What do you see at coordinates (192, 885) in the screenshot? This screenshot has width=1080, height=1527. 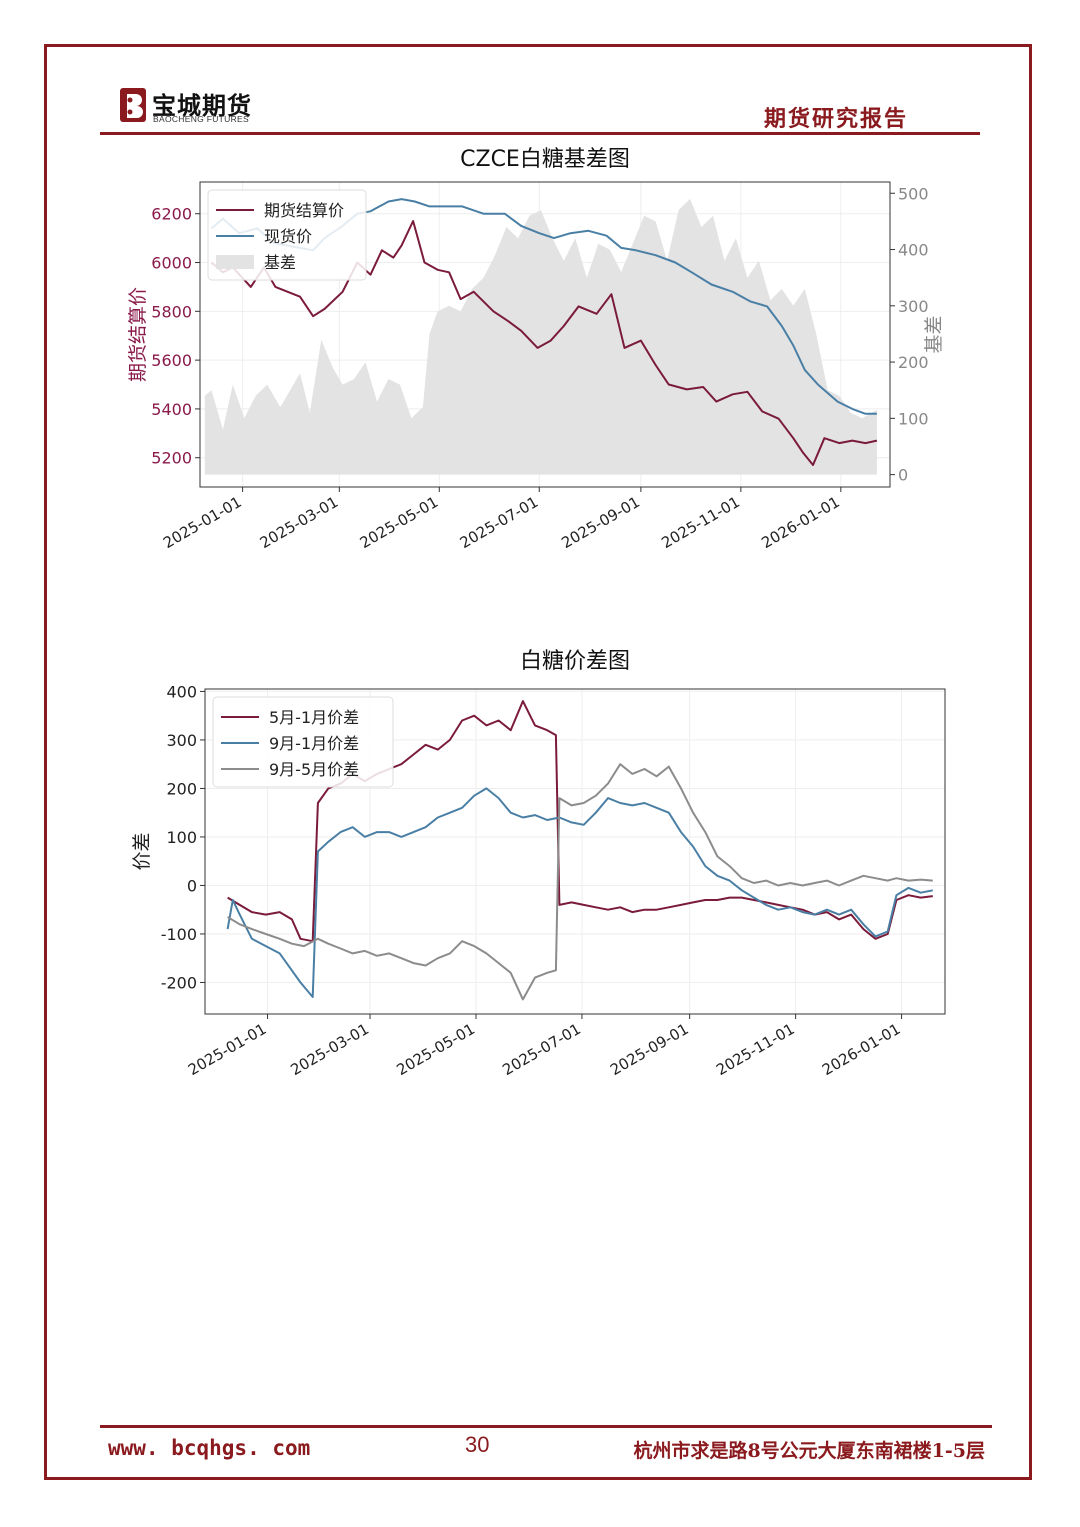 I see `y-tick-label: 0` at bounding box center [192, 885].